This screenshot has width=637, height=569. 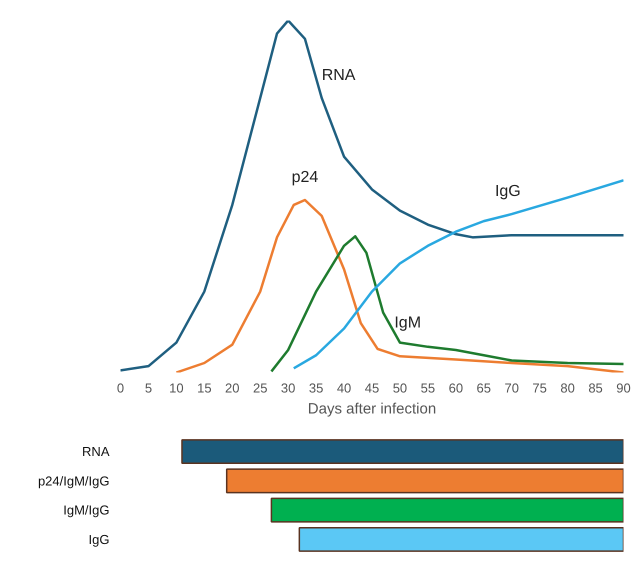 I want to click on series-label: RNA, so click(x=339, y=75).